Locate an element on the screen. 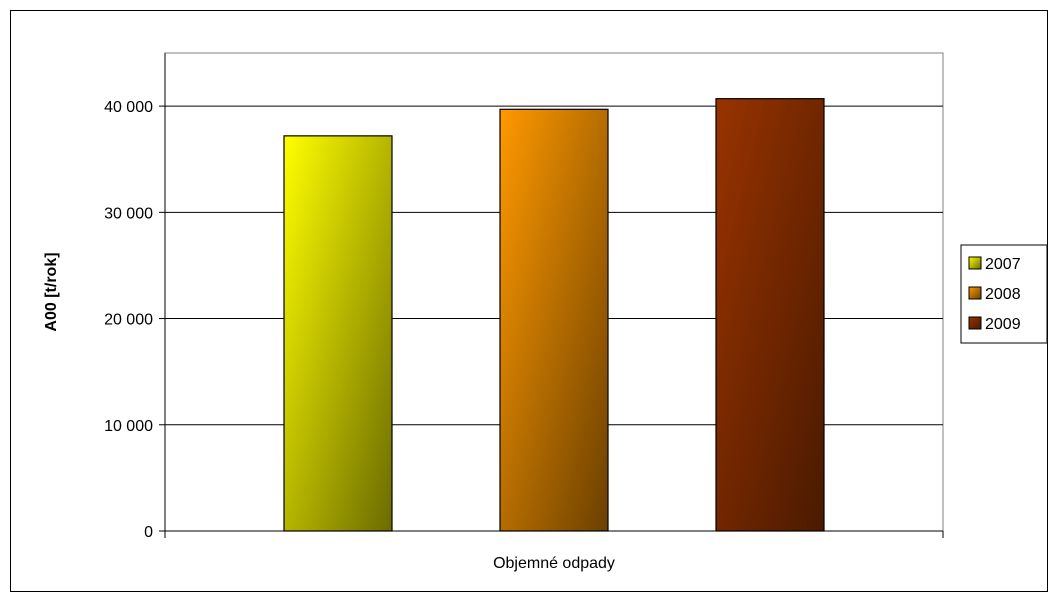 This screenshot has width=1052, height=596. bar-2008 is located at coordinates (554, 320).